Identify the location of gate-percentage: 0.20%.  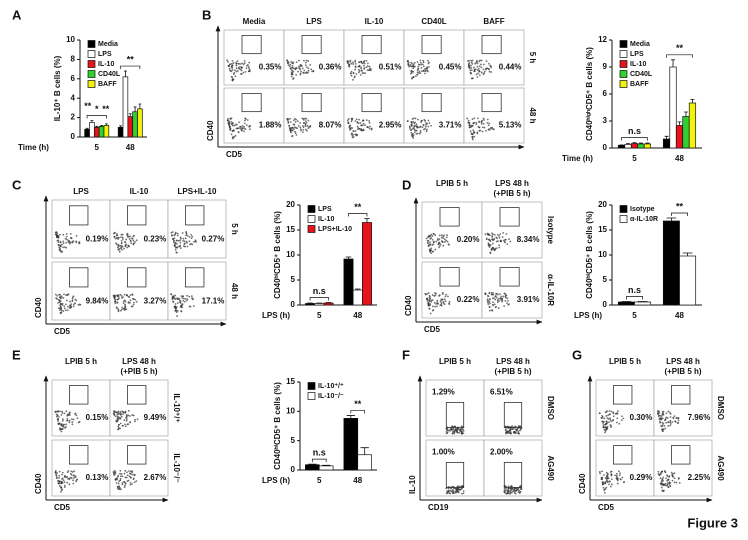
(468, 239).